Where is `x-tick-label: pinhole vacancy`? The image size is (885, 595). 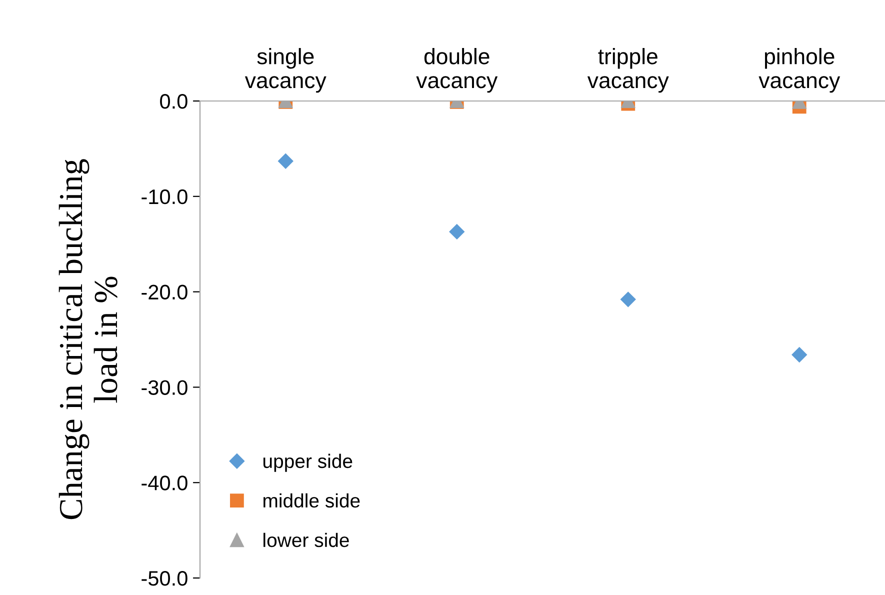 x-tick-label: pinhole vacancy is located at coordinates (799, 70).